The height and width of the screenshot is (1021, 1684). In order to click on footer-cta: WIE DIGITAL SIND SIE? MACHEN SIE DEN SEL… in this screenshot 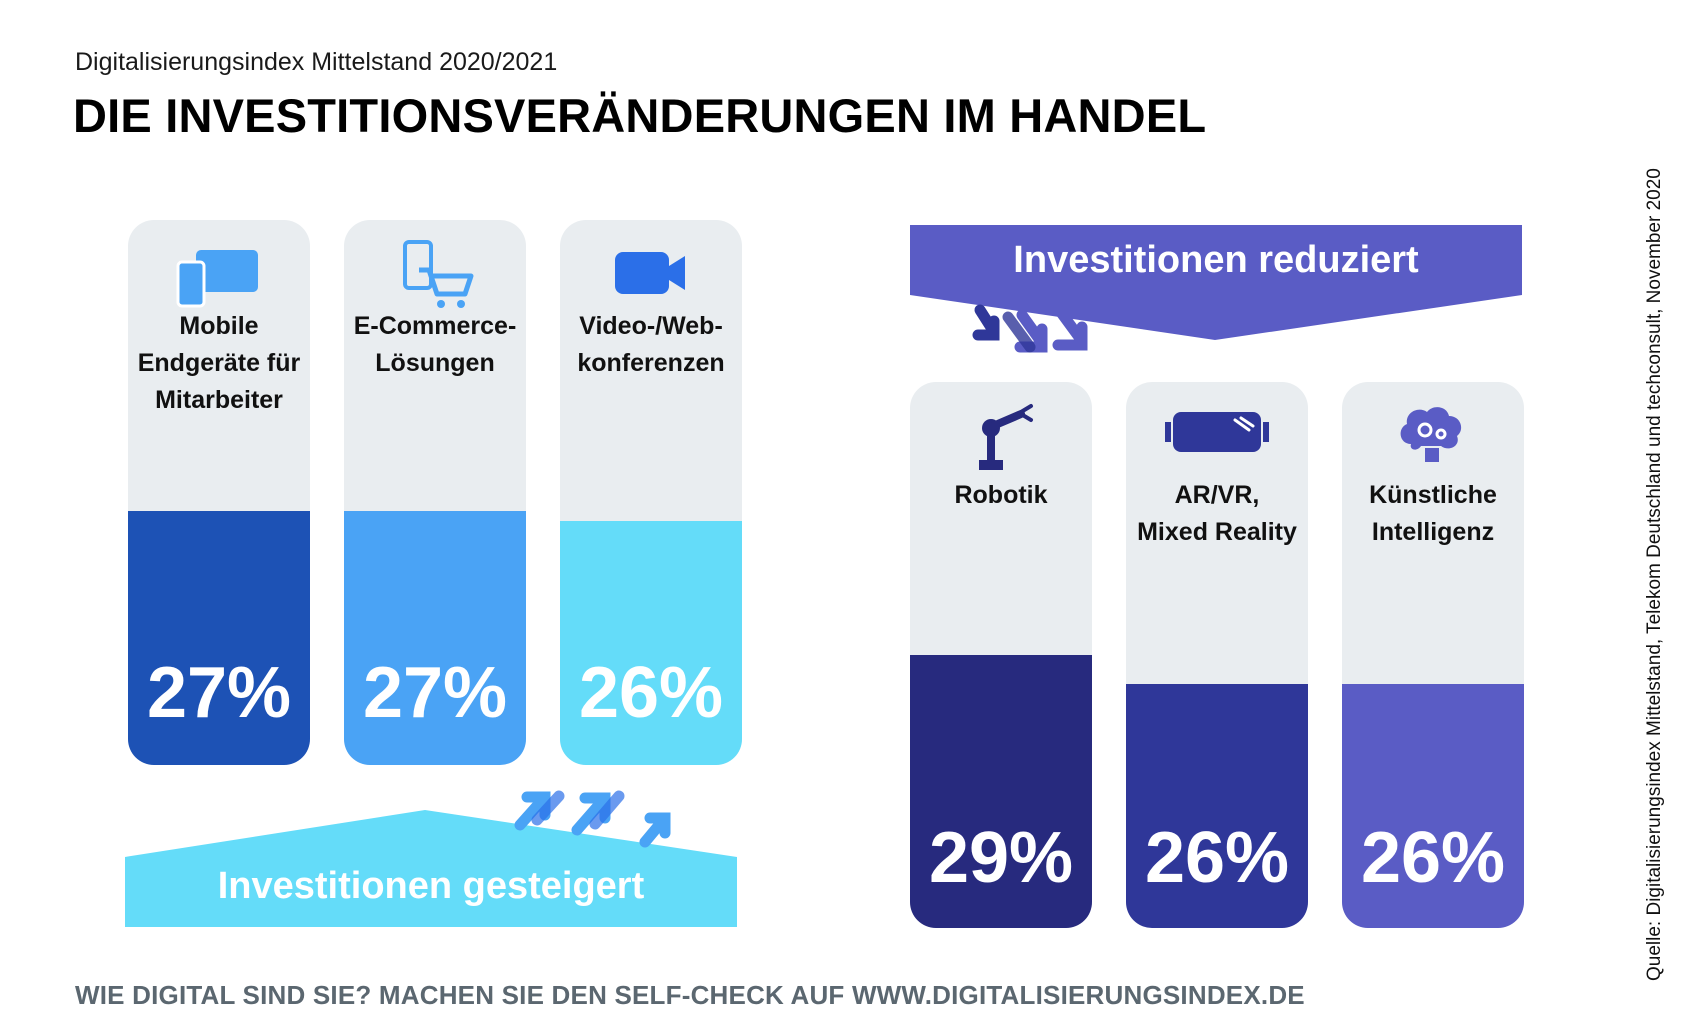, I will do `click(690, 995)`.